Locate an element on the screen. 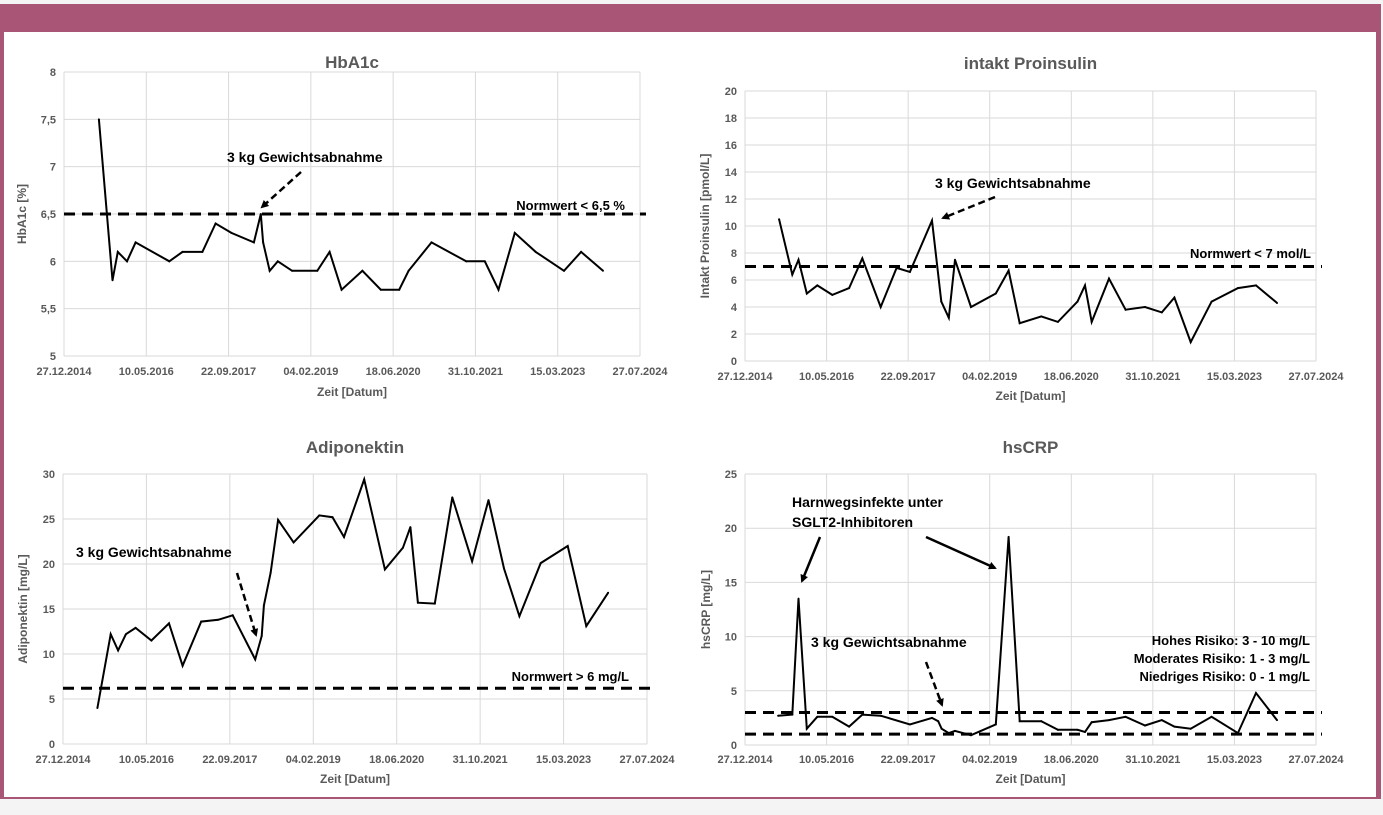 This screenshot has height=815, width=1383. annotation-text: Niedriges Risiko: 0 - 1 mg/L is located at coordinates (1225, 676).